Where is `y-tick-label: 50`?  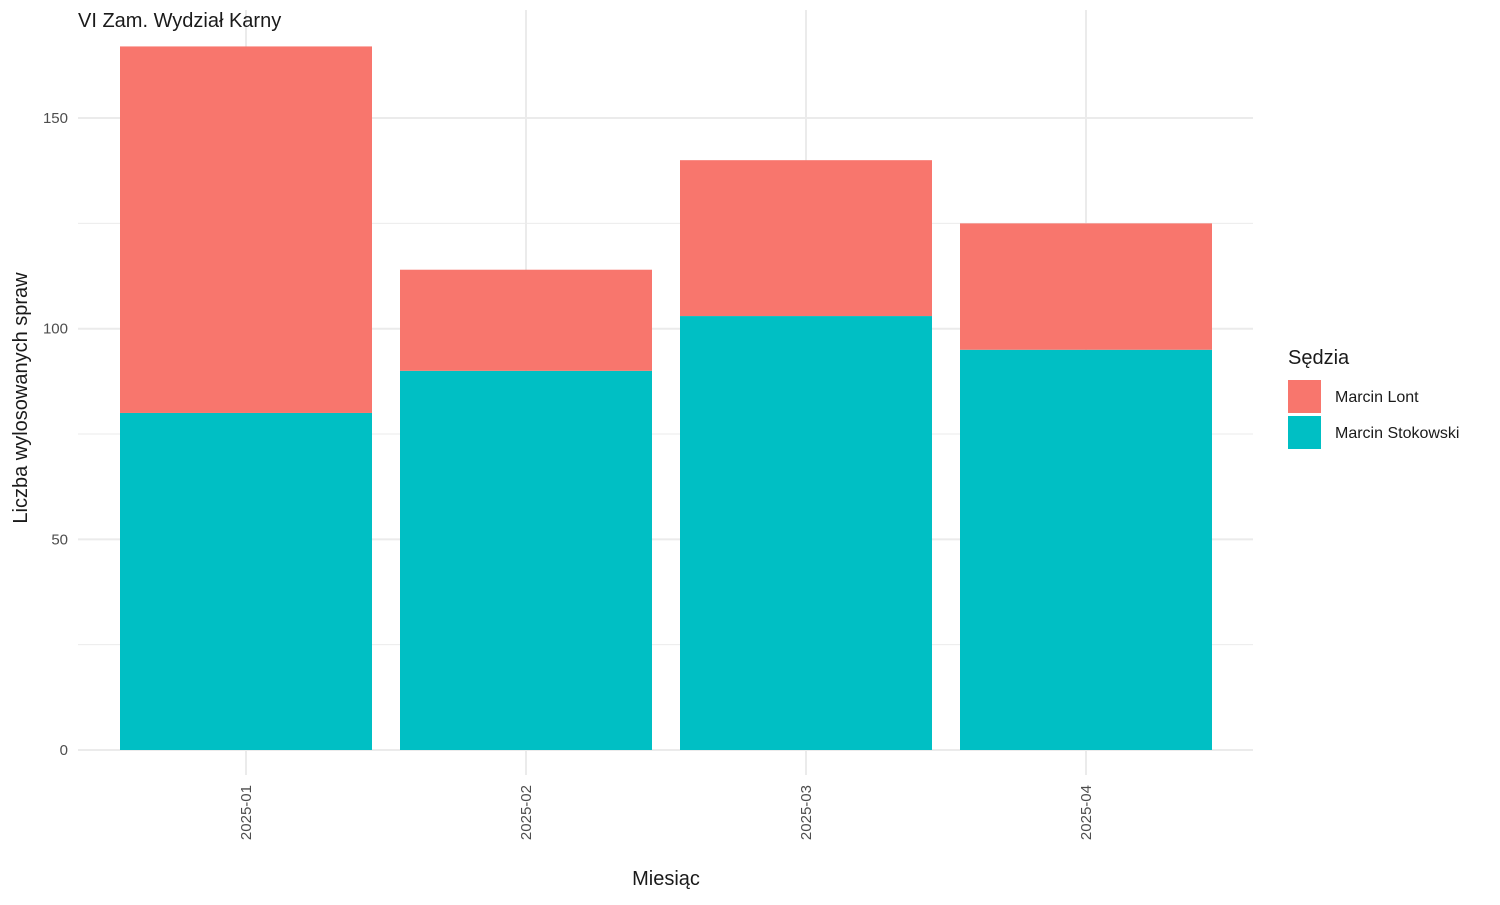 y-tick-label: 50 is located at coordinates (59, 539).